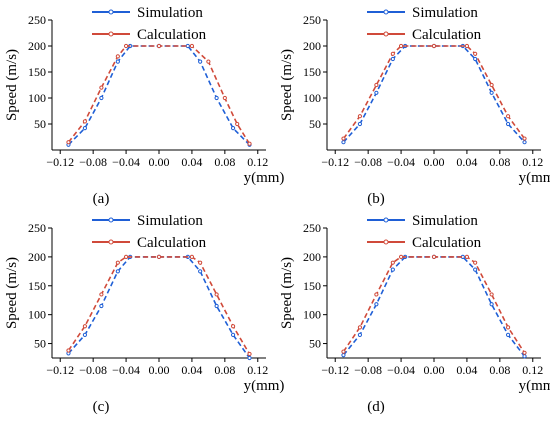 The image size is (550, 422). I want to click on panel-label: (d), so click(376, 407).